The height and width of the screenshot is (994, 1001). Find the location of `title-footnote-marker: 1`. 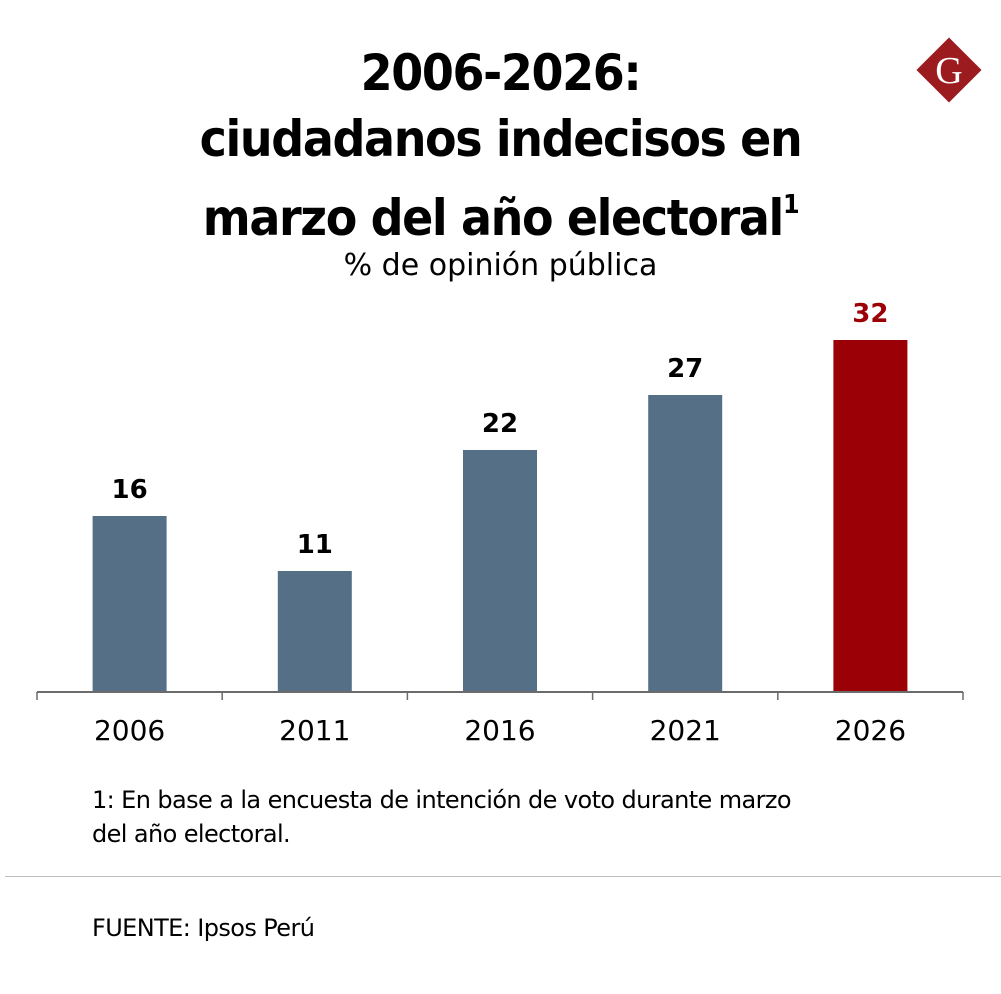

title-footnote-marker: 1 is located at coordinates (791, 205).